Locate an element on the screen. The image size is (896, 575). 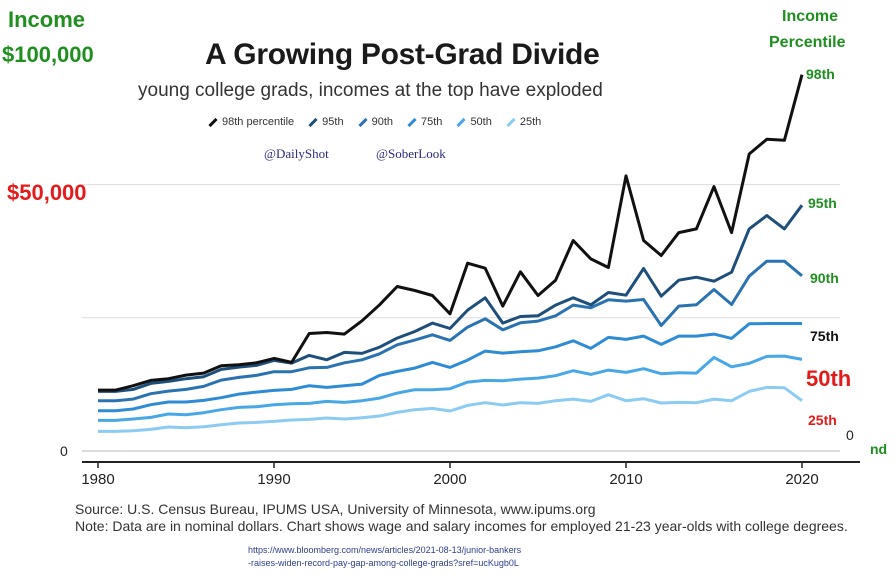
legend-item: 25th is located at coordinates (523, 122).